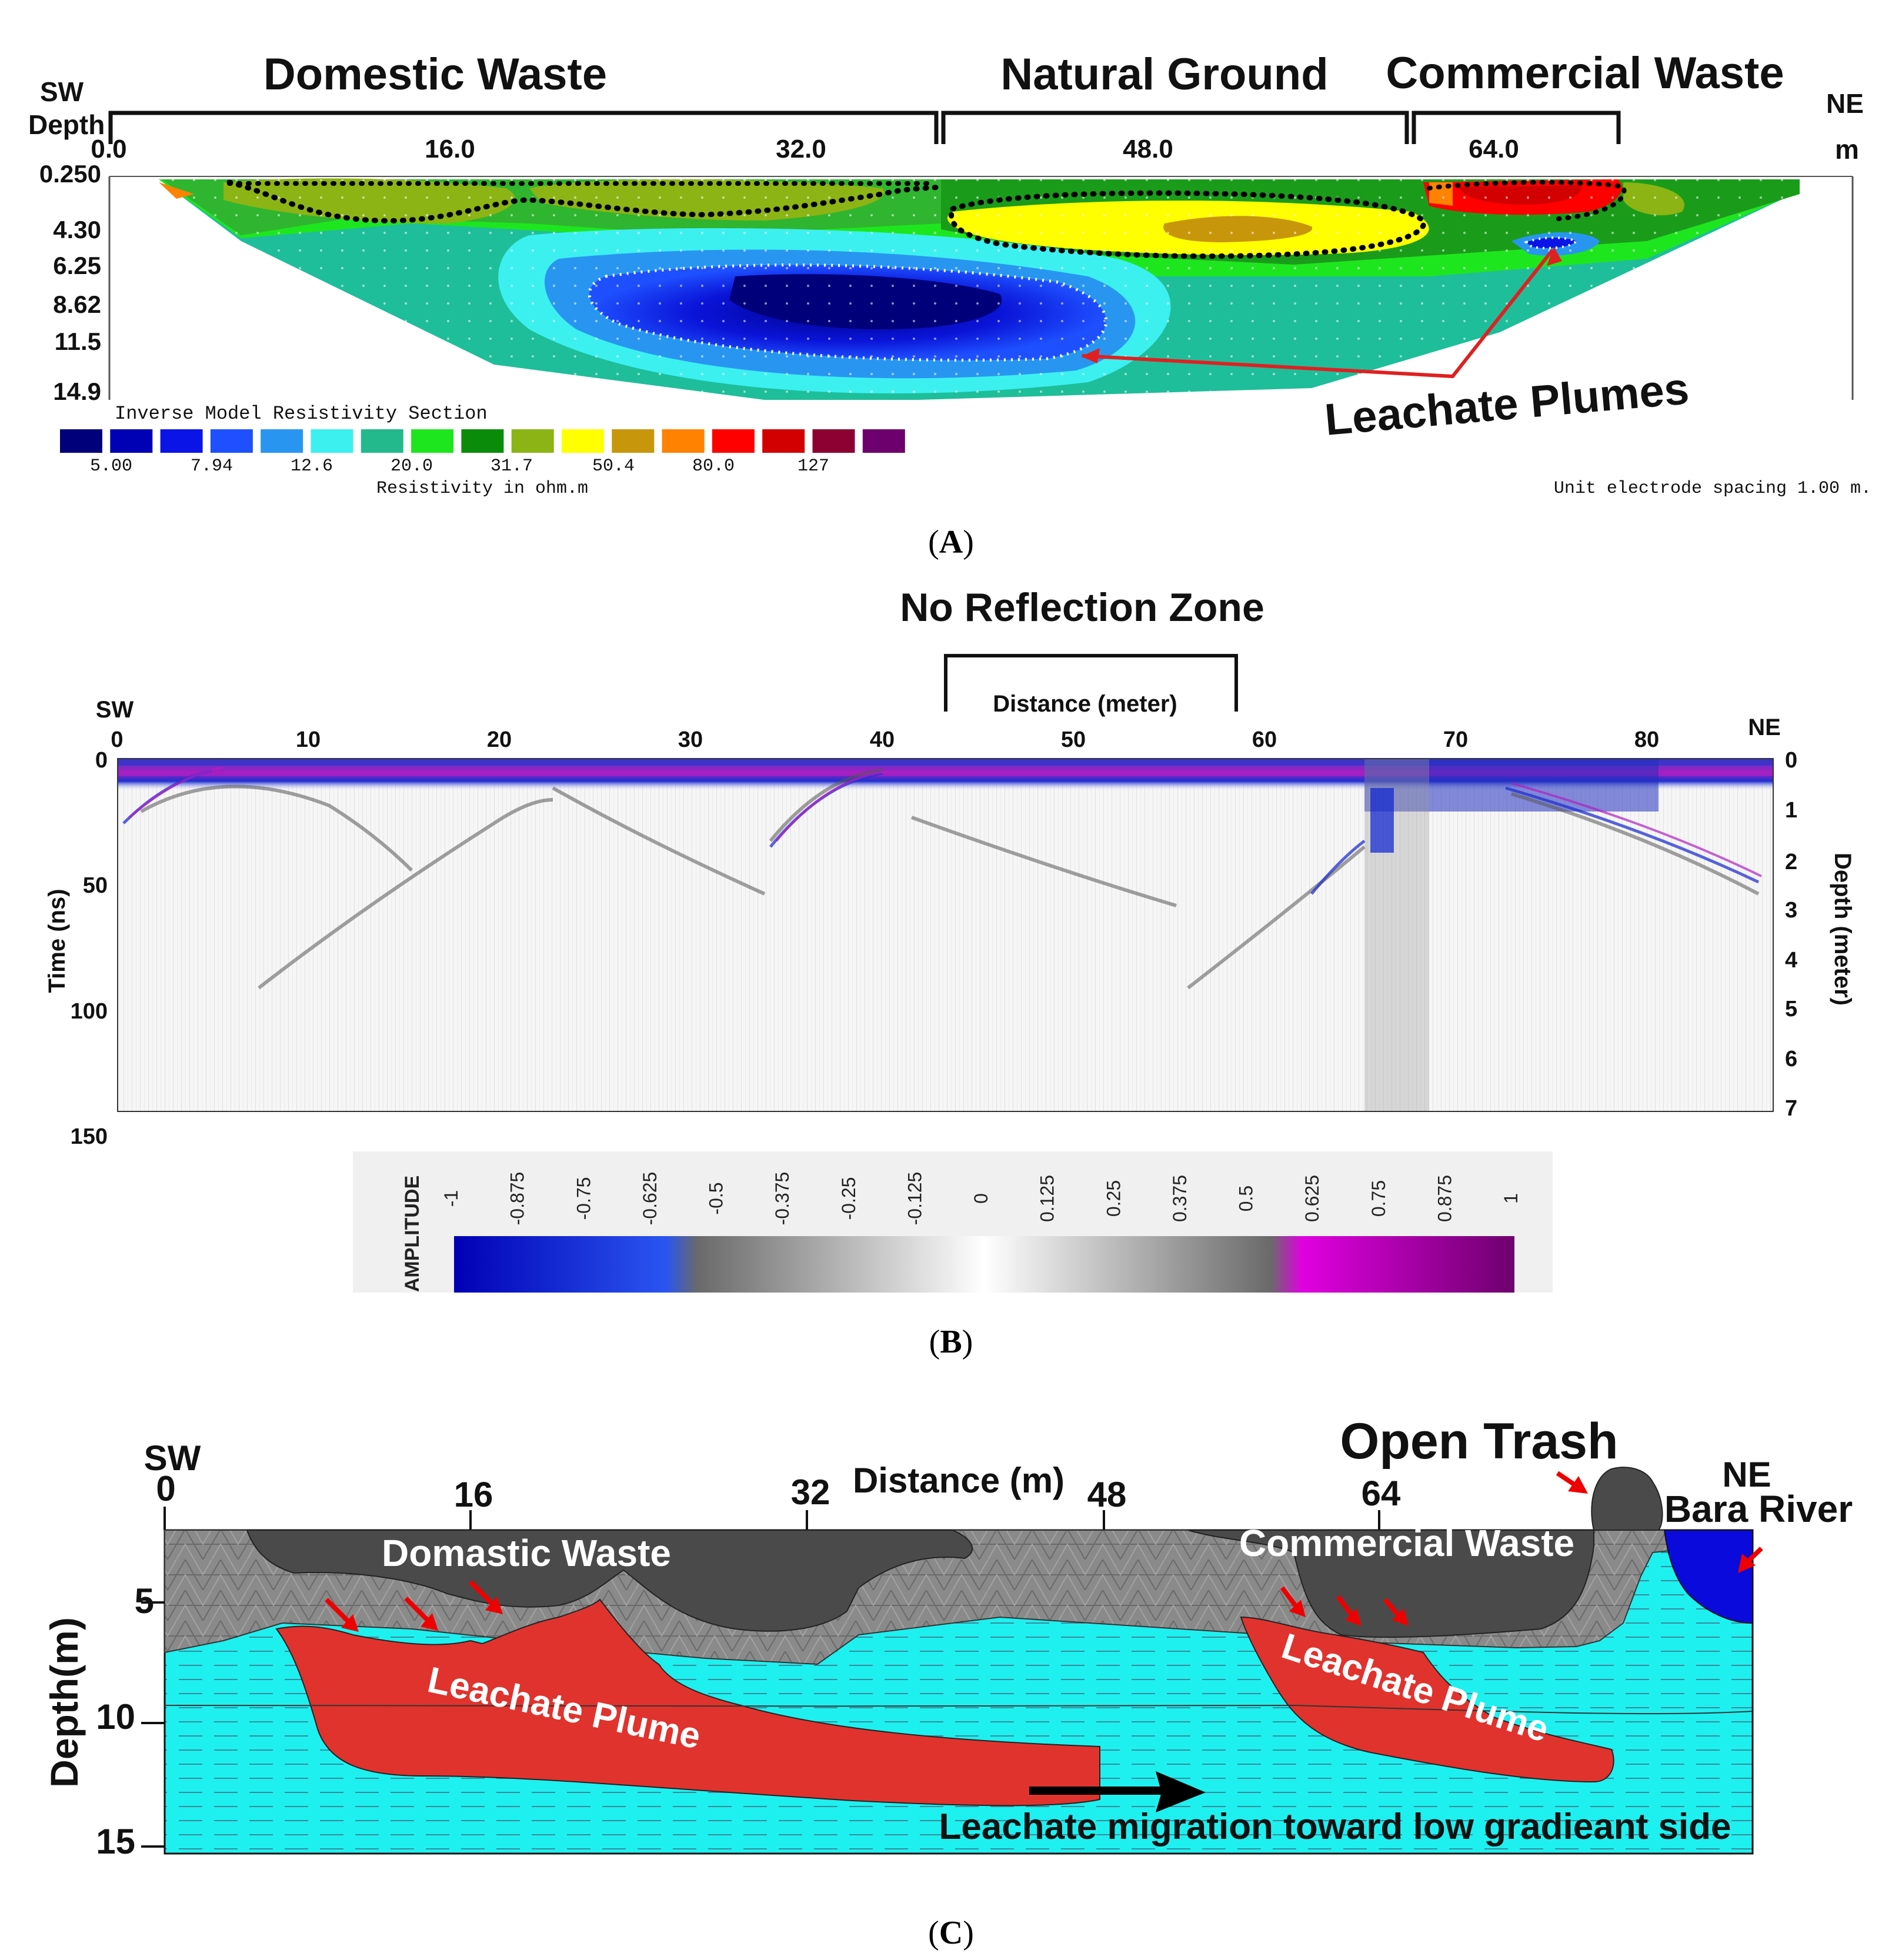 Image resolution: width=1902 pixels, height=1960 pixels. What do you see at coordinates (77, 229) in the screenshot?
I see `depth-tick: 4.30` at bounding box center [77, 229].